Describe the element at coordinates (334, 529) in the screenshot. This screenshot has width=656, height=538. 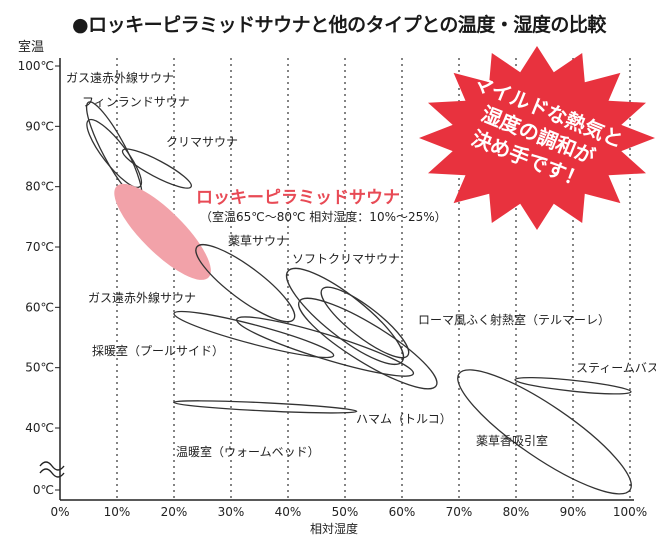
I see `x-axis-label: 相対湿度` at that location.